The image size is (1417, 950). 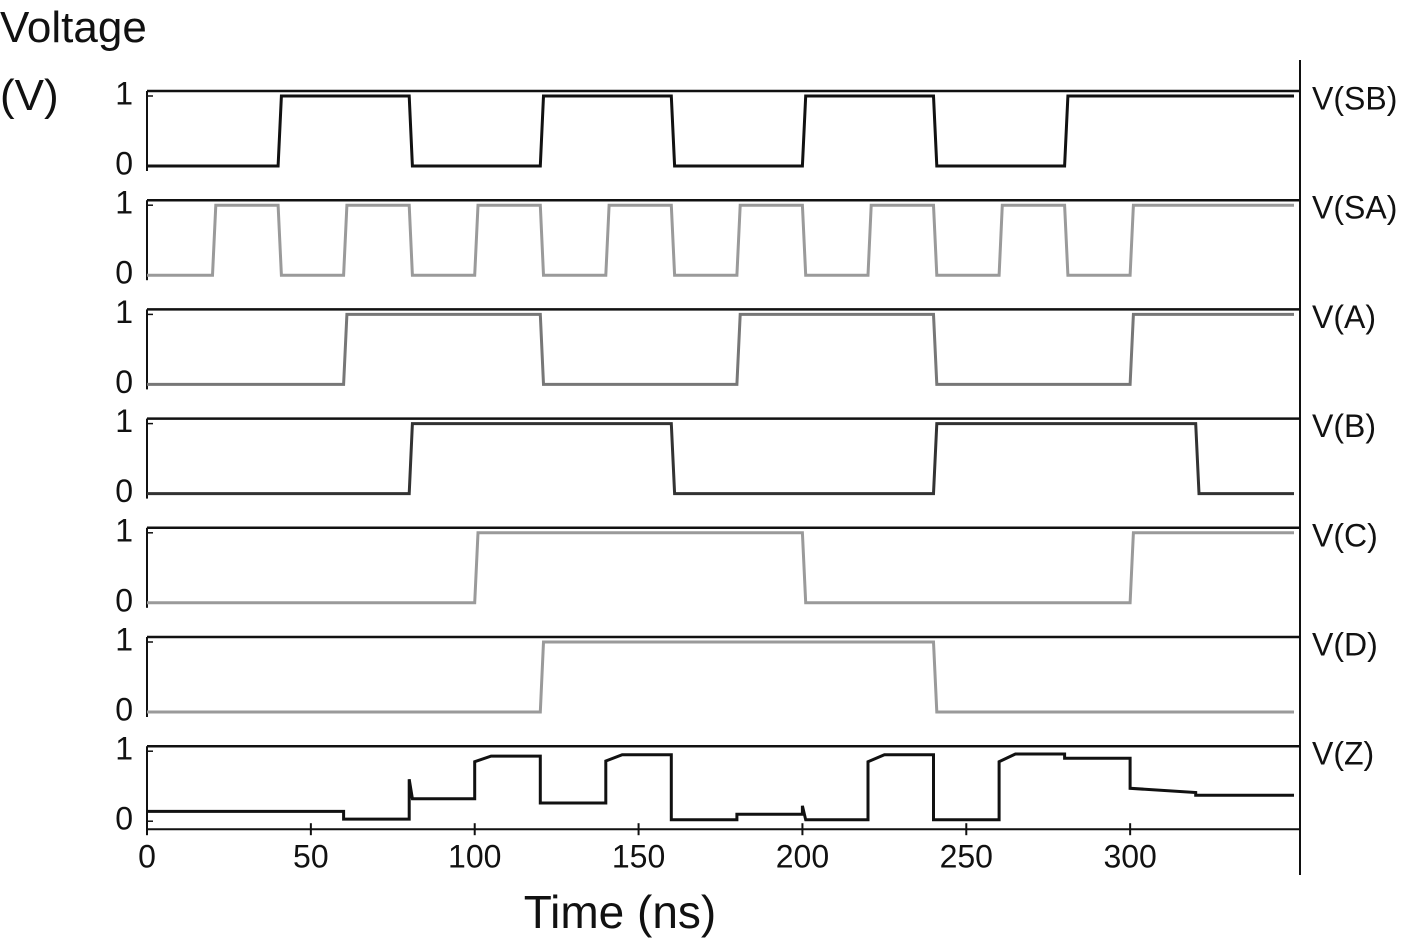 What do you see at coordinates (1345, 644) in the screenshot?
I see `legend-label: V(D)` at bounding box center [1345, 644].